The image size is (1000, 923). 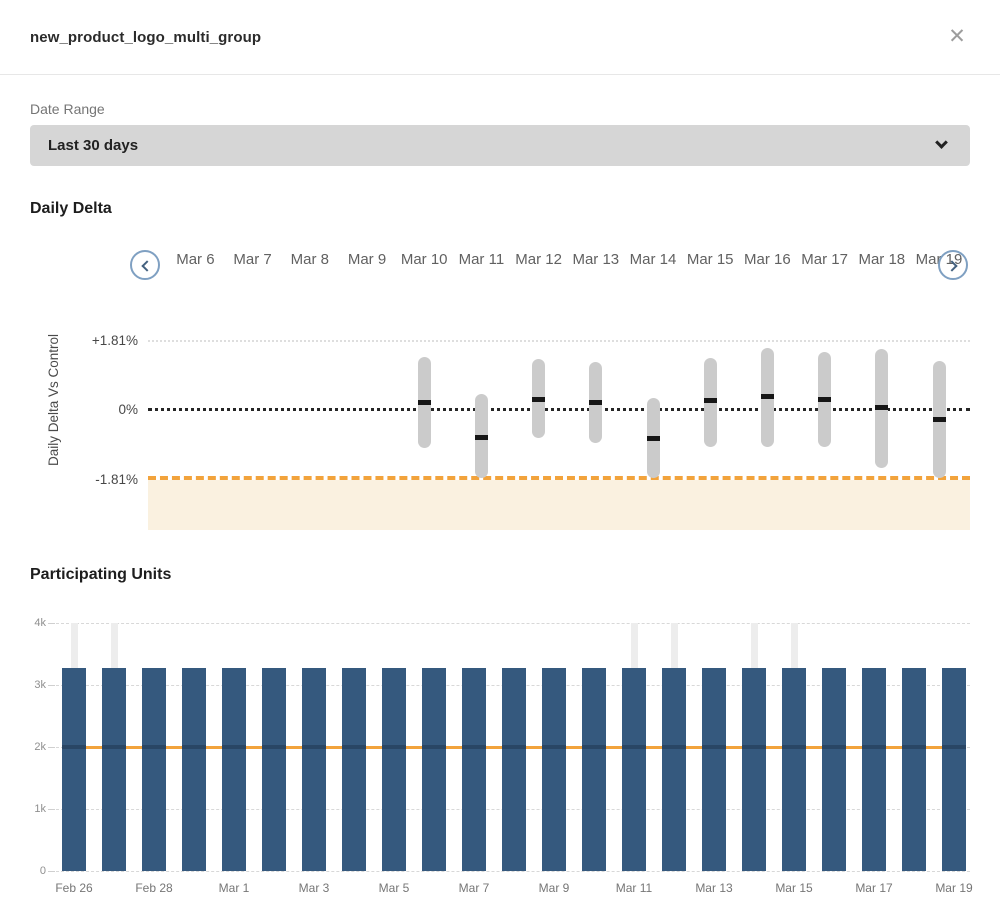 What do you see at coordinates (941, 142) in the screenshot?
I see `chevron-down-icon` at bounding box center [941, 142].